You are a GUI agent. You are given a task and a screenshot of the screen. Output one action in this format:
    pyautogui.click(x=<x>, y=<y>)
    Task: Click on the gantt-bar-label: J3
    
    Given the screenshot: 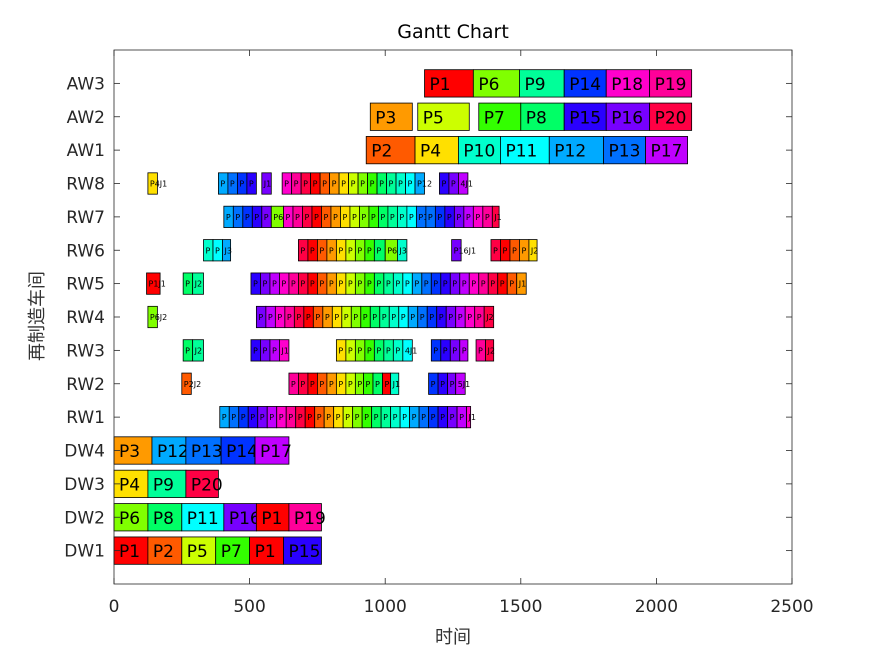 What is the action you would take?
    pyautogui.click(x=402, y=250)
    